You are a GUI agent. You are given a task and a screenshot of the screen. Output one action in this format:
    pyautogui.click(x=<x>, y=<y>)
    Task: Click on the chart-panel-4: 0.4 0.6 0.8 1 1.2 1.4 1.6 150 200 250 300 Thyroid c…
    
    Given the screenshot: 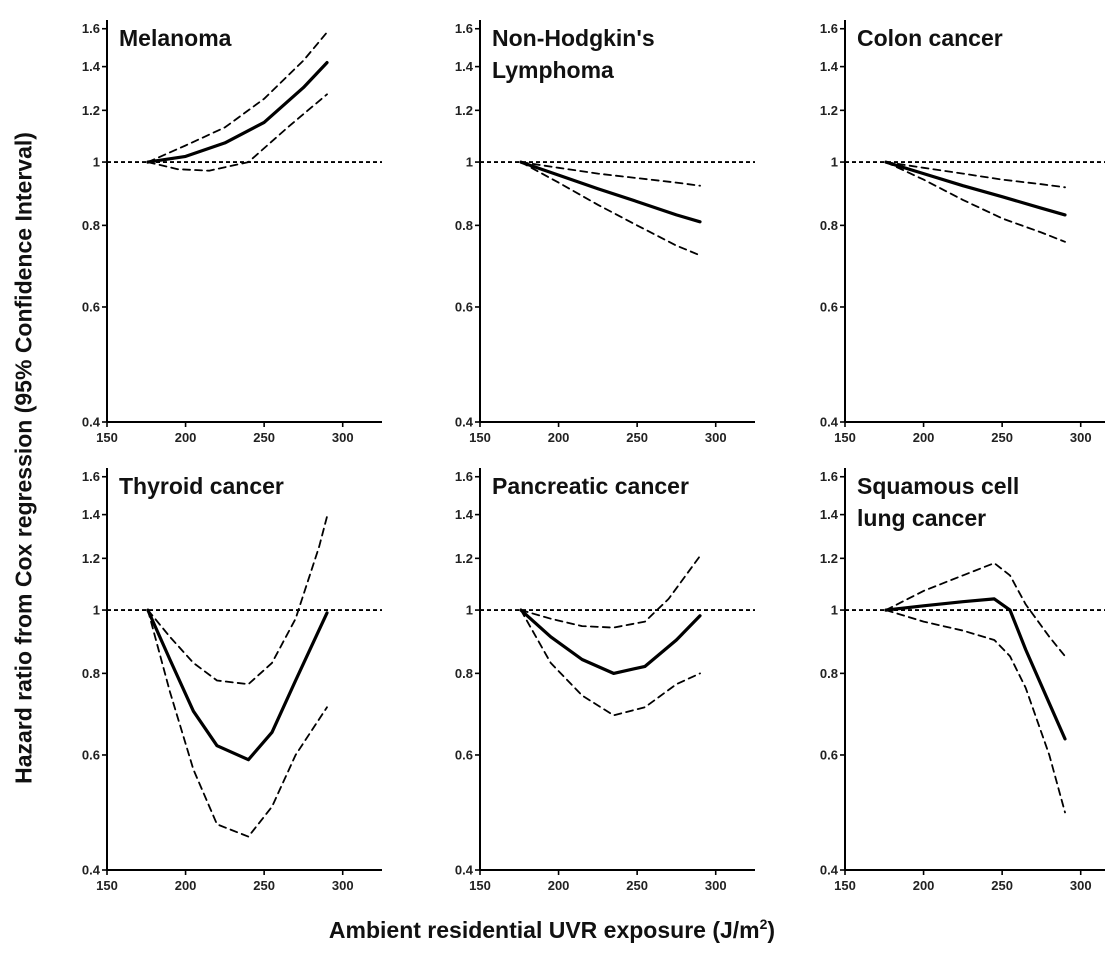 What is the action you would take?
    pyautogui.click(x=232, y=680)
    